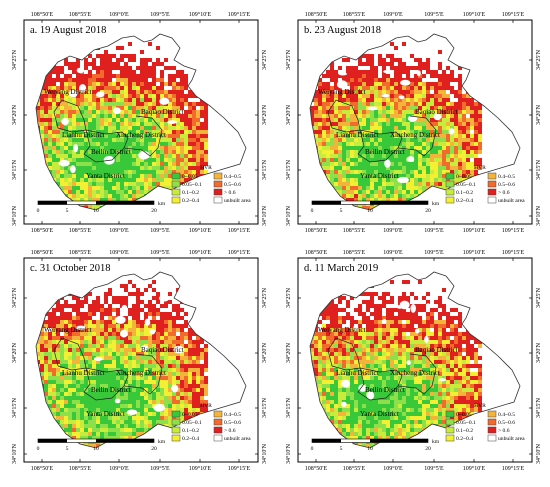 This screenshot has height=487, width=550. I want to click on top-tick-label: 109°0′E, so click(119, 14).